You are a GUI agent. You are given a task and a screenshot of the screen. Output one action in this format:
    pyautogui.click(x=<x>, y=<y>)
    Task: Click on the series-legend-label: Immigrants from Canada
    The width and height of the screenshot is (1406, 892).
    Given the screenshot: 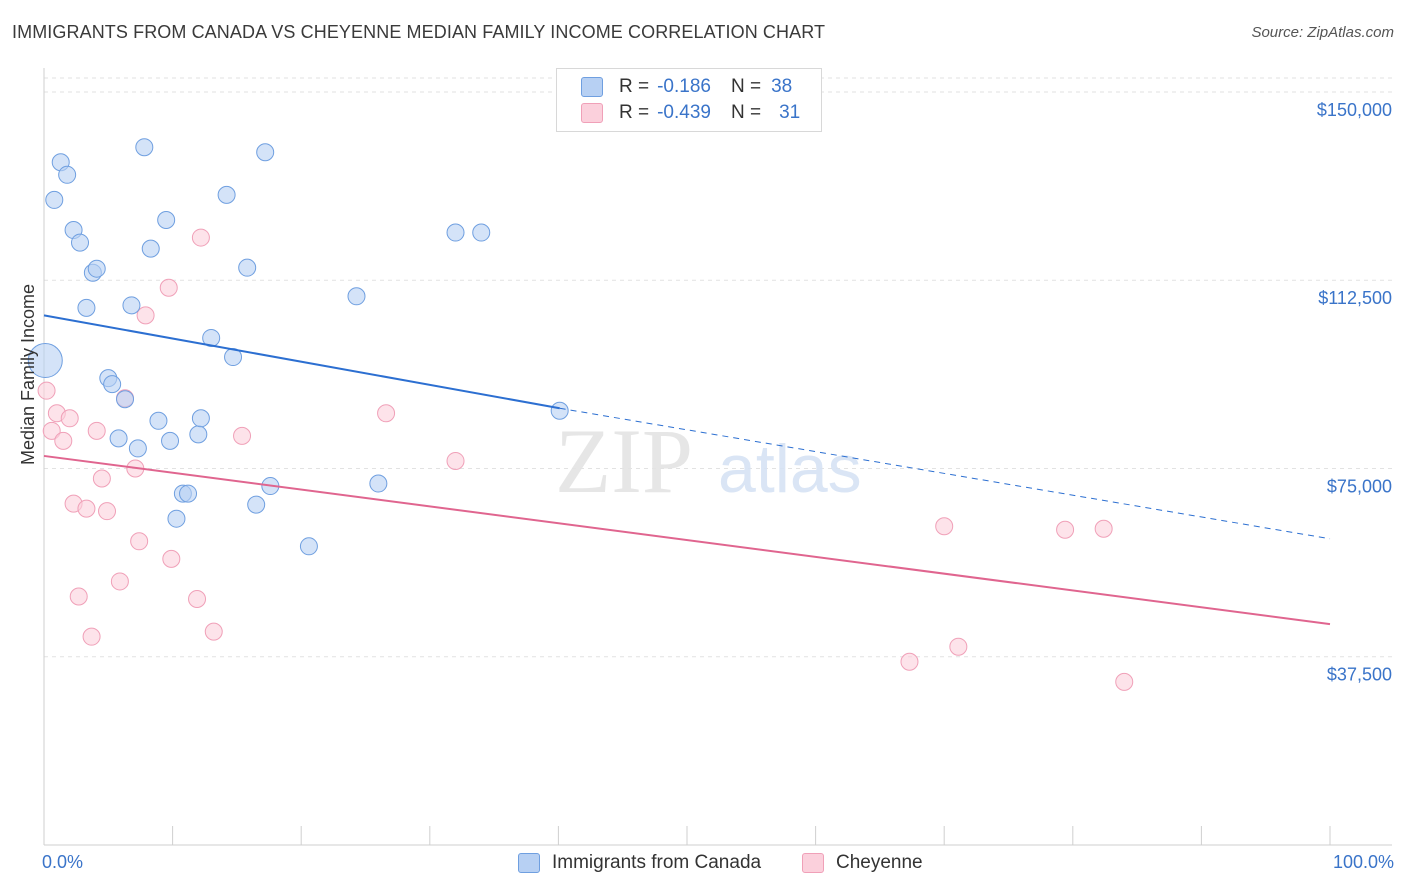 What is the action you would take?
    pyautogui.click(x=657, y=862)
    